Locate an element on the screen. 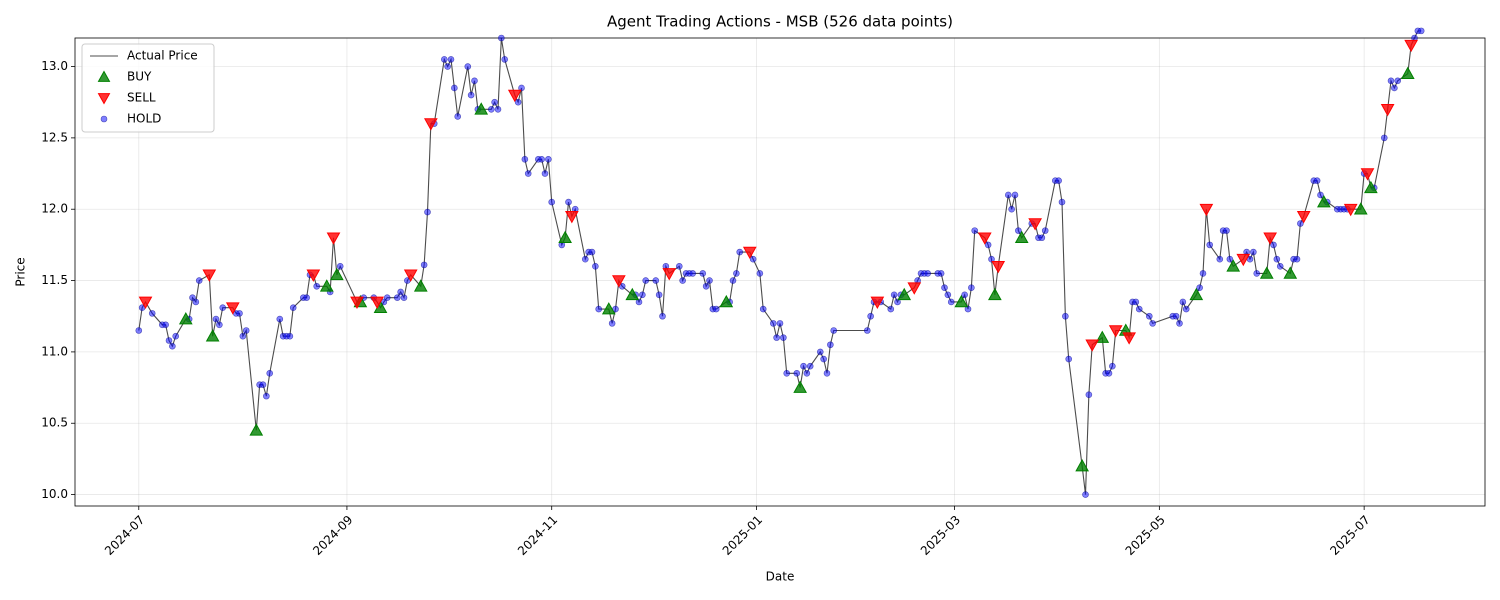  y-tick-label: 11.5 is located at coordinates (54, 280).